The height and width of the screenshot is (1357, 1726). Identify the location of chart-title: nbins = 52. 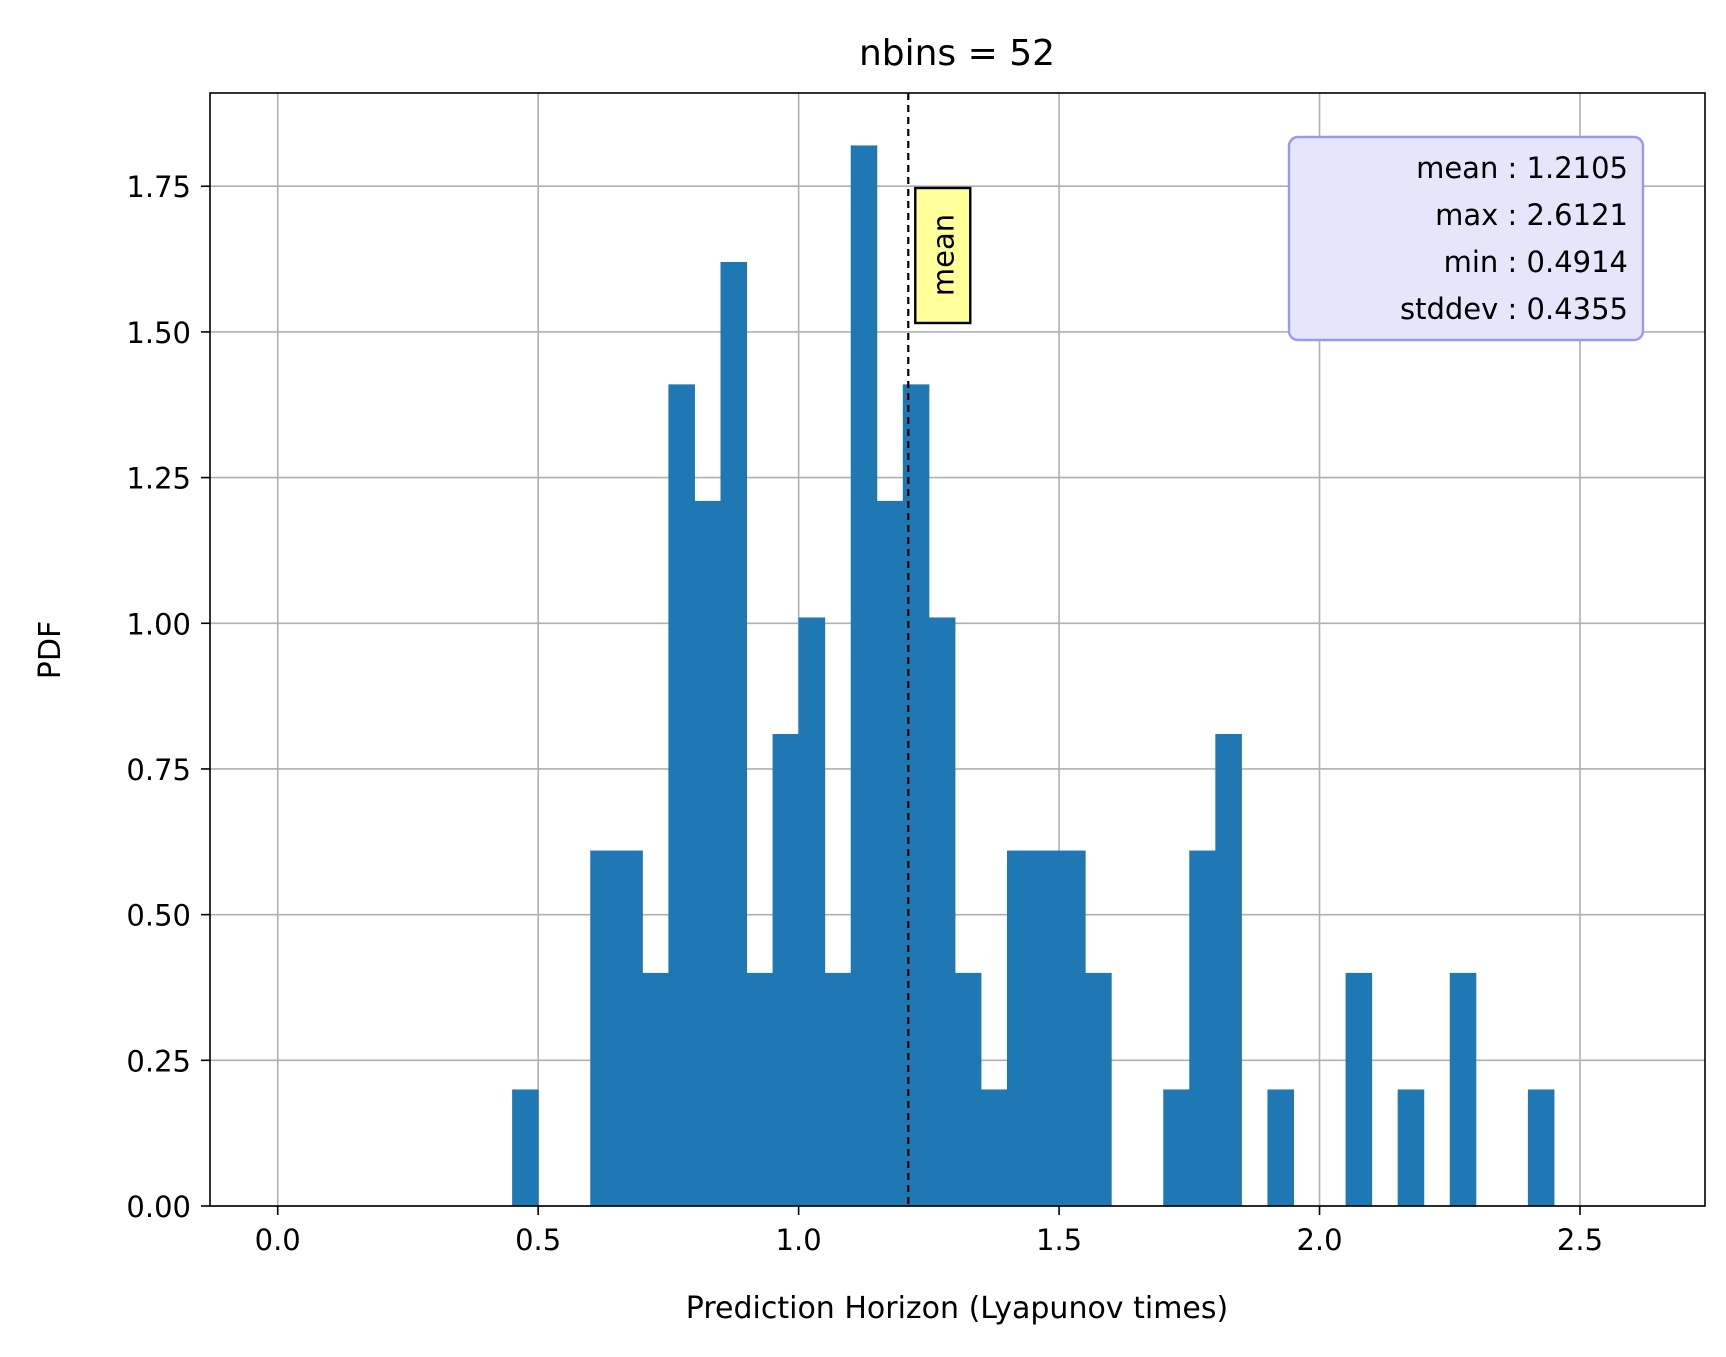
(957, 53).